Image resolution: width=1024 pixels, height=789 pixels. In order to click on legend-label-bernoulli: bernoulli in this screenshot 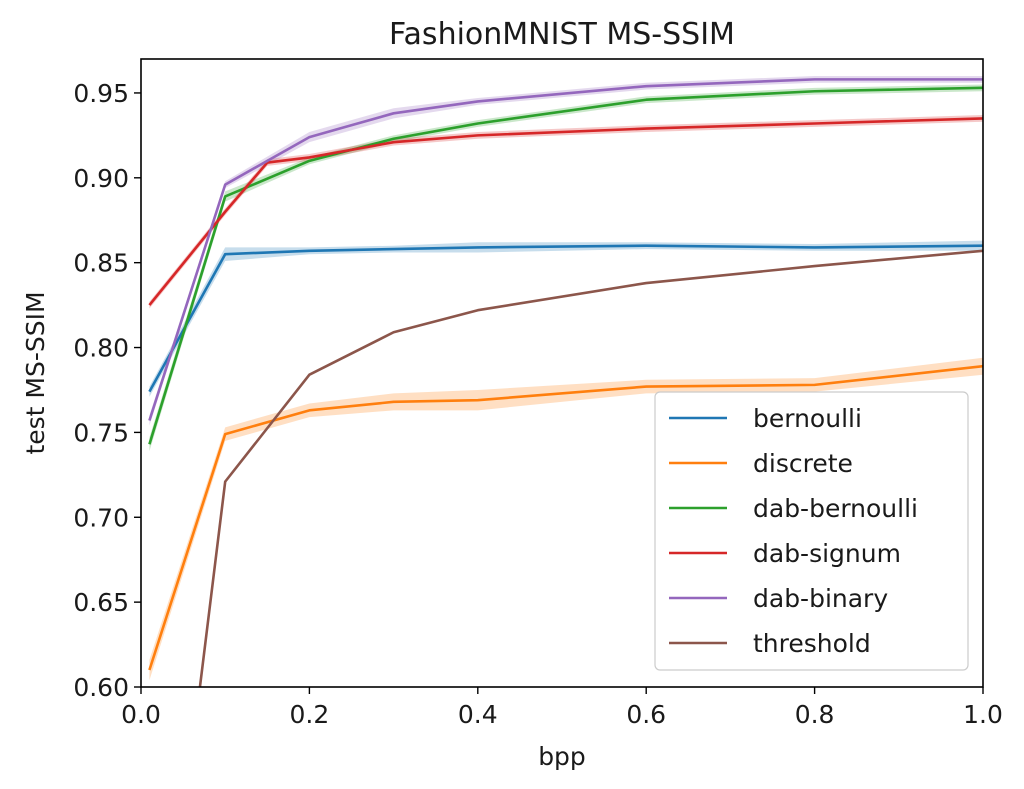, I will do `click(807, 418)`.